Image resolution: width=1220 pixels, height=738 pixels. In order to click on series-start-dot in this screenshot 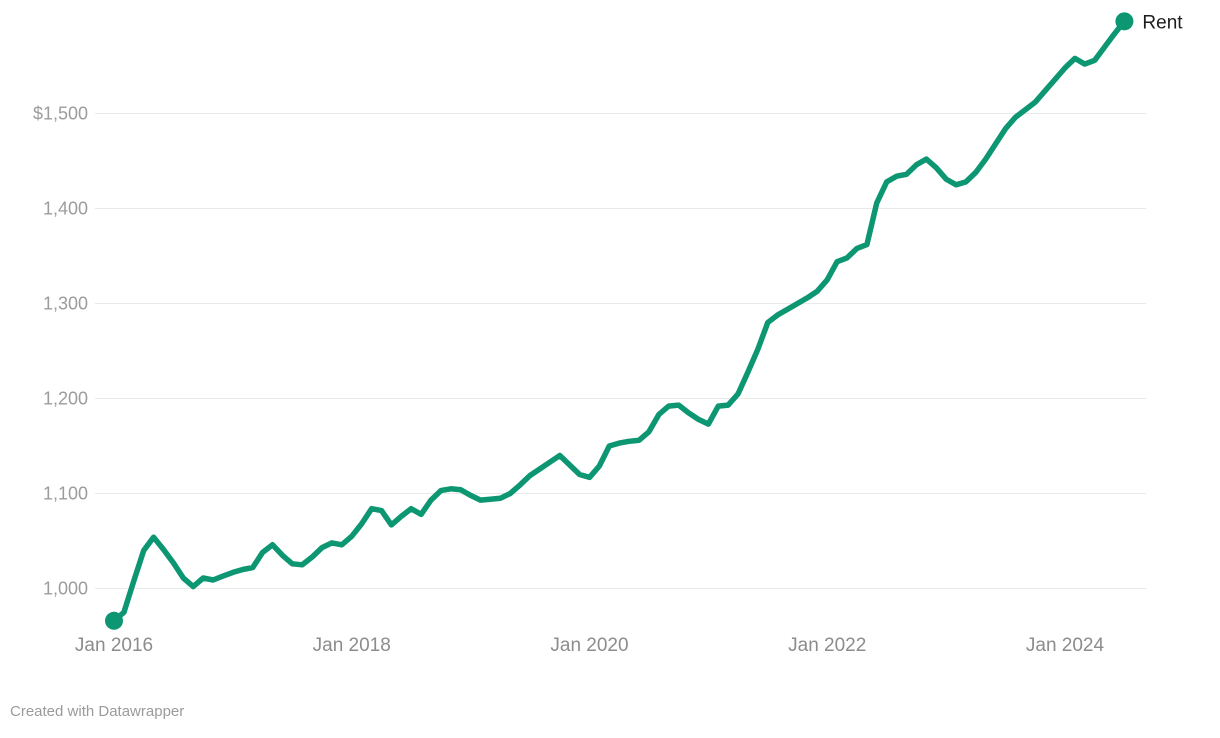, I will do `click(114, 620)`.